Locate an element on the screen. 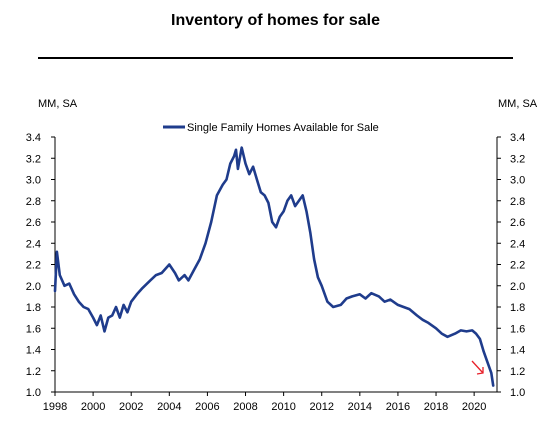  y-tick-label-left: 2.4 is located at coordinates (33, 244).